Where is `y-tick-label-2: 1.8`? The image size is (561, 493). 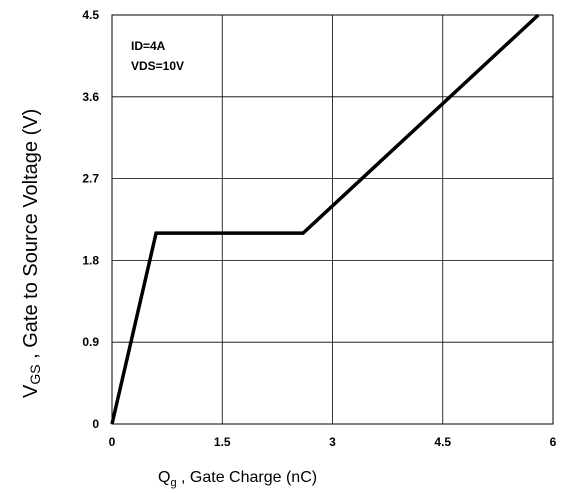
y-tick-label-2: 1.8 is located at coordinates (90, 260).